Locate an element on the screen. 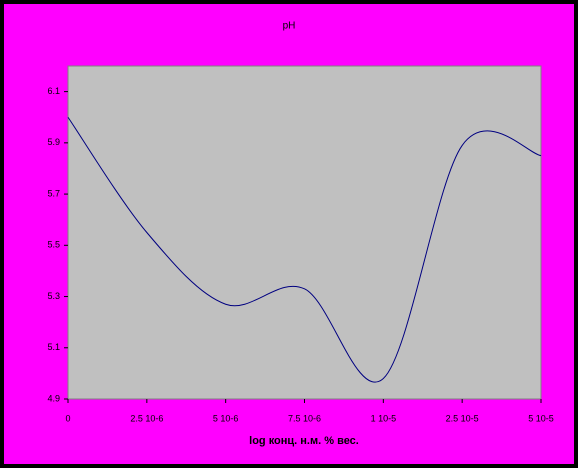 This screenshot has height=468, width=578. x-tick-label: 5 10-6 is located at coordinates (226, 418).